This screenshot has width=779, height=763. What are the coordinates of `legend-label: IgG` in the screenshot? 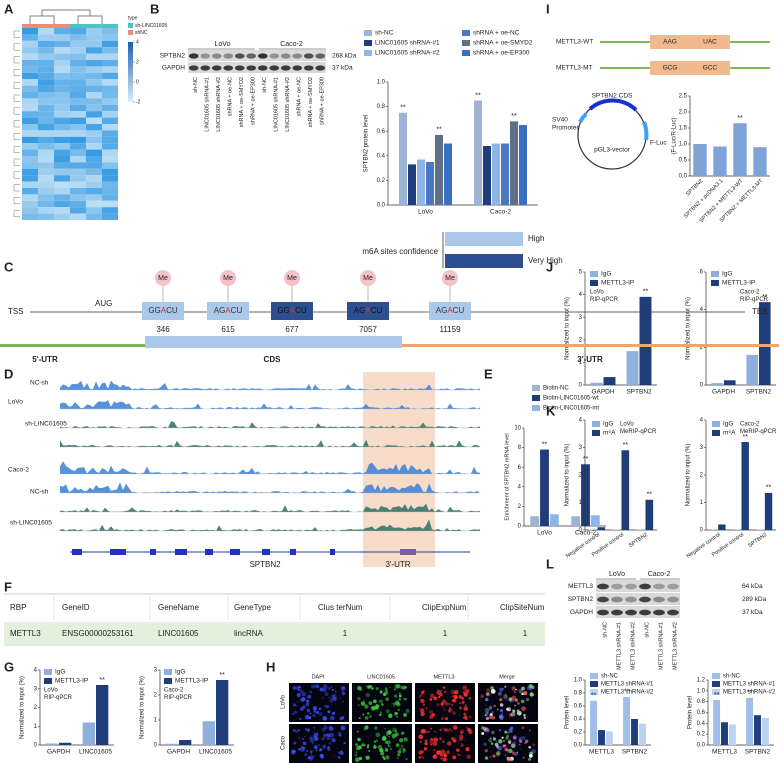 It's located at (727, 274).